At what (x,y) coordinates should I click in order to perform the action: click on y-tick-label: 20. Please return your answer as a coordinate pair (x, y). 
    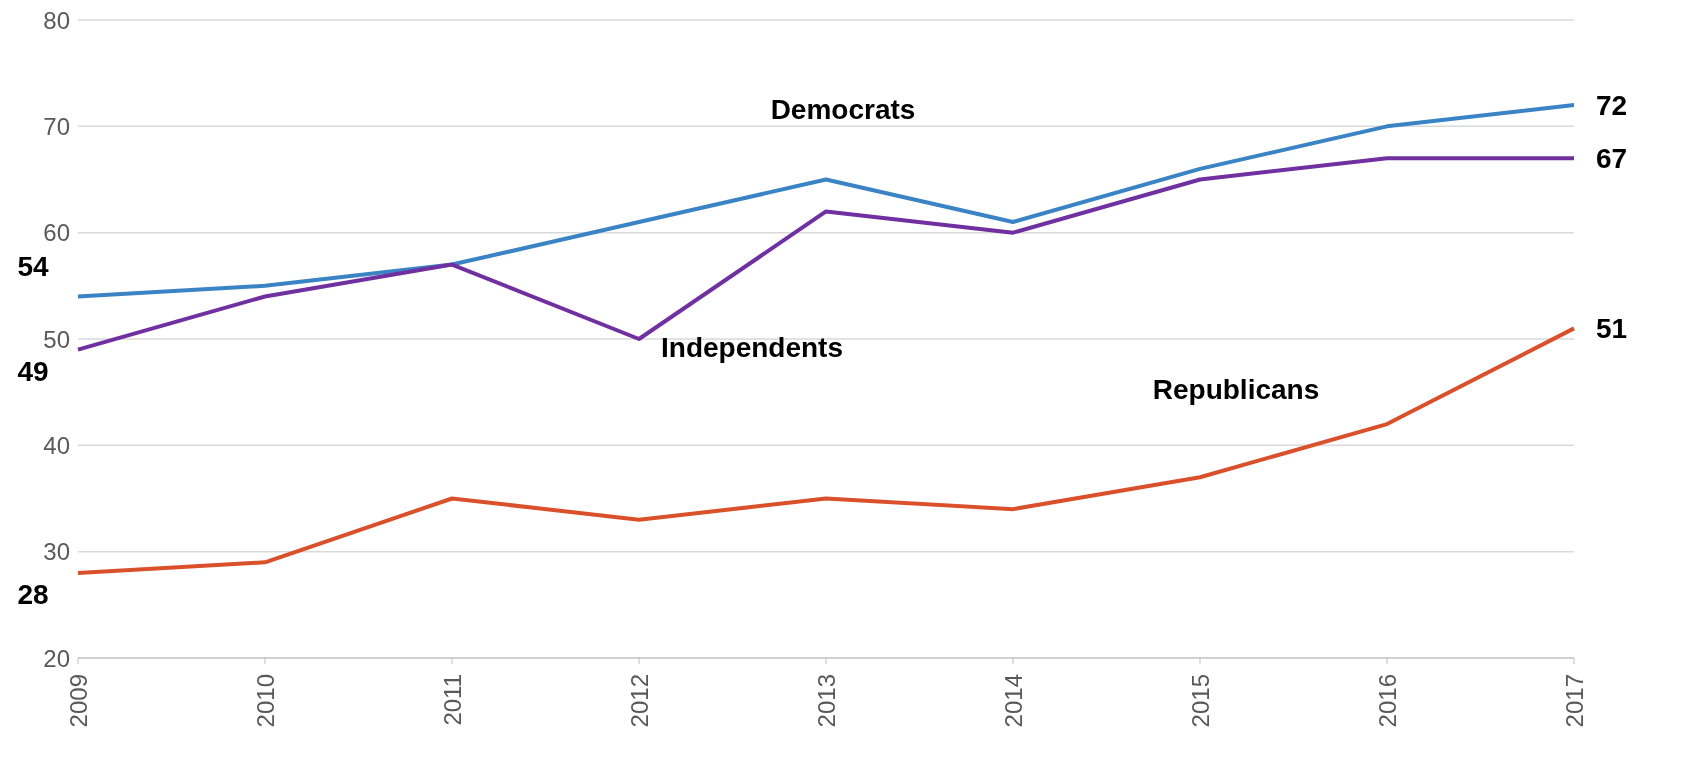
    Looking at the image, I should click on (56, 658).